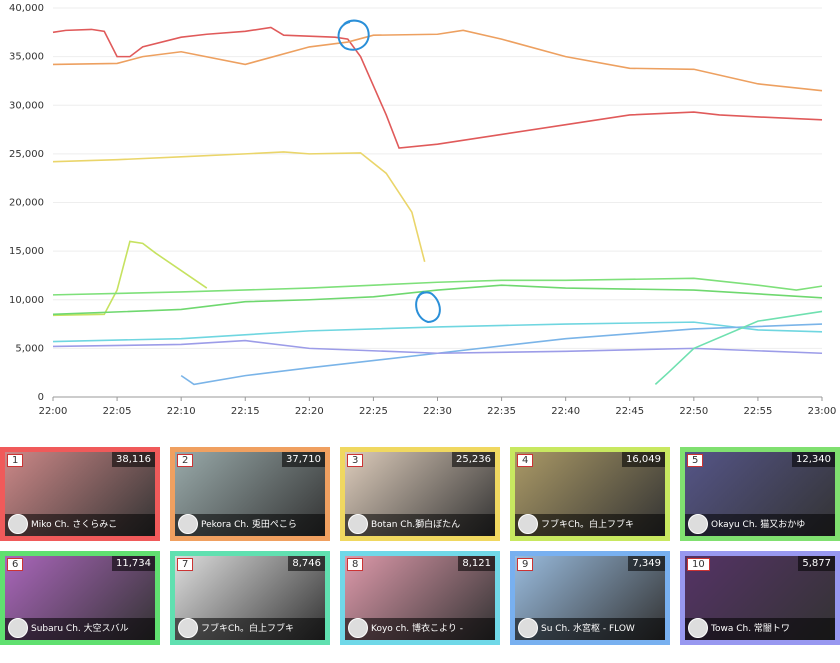 This screenshot has height=663, width=840. What do you see at coordinates (41, 397) in the screenshot?
I see `y-tick-label: 0` at bounding box center [41, 397].